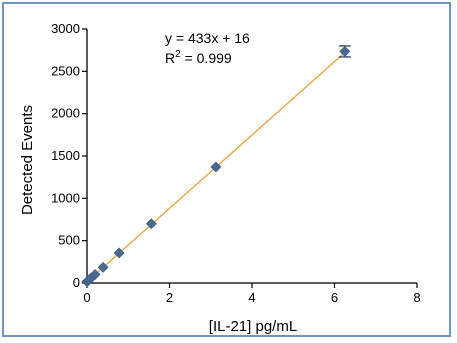 This screenshot has height=343, width=457. Describe the element at coordinates (76, 282) in the screenshot. I see `y-tick-label: 0` at that location.